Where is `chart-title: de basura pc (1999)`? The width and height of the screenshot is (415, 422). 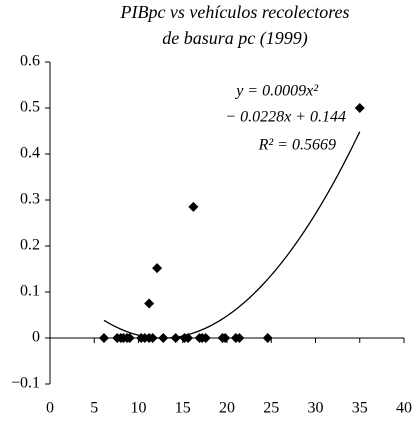
chart-title: de basura pc (1999) is located at coordinates (234, 38).